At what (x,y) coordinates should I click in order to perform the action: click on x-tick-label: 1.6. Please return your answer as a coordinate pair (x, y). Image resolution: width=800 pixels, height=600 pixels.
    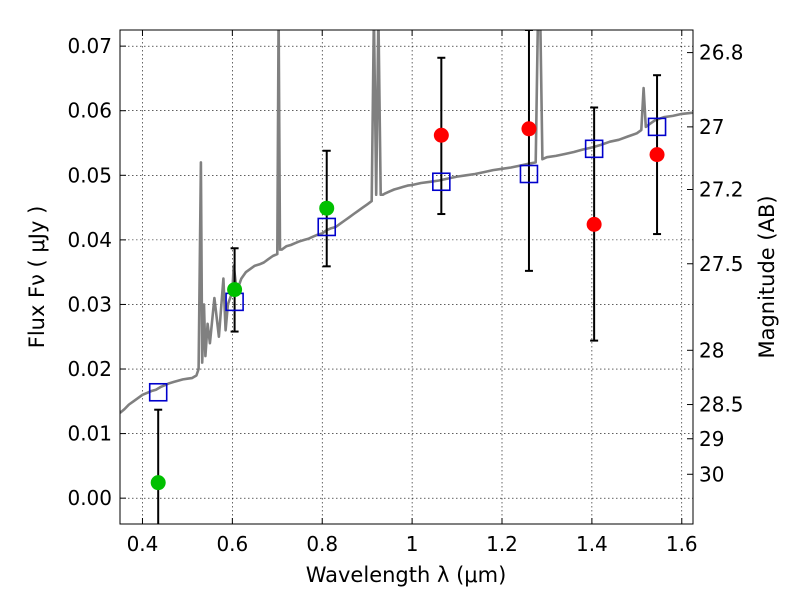
    Looking at the image, I should click on (682, 544).